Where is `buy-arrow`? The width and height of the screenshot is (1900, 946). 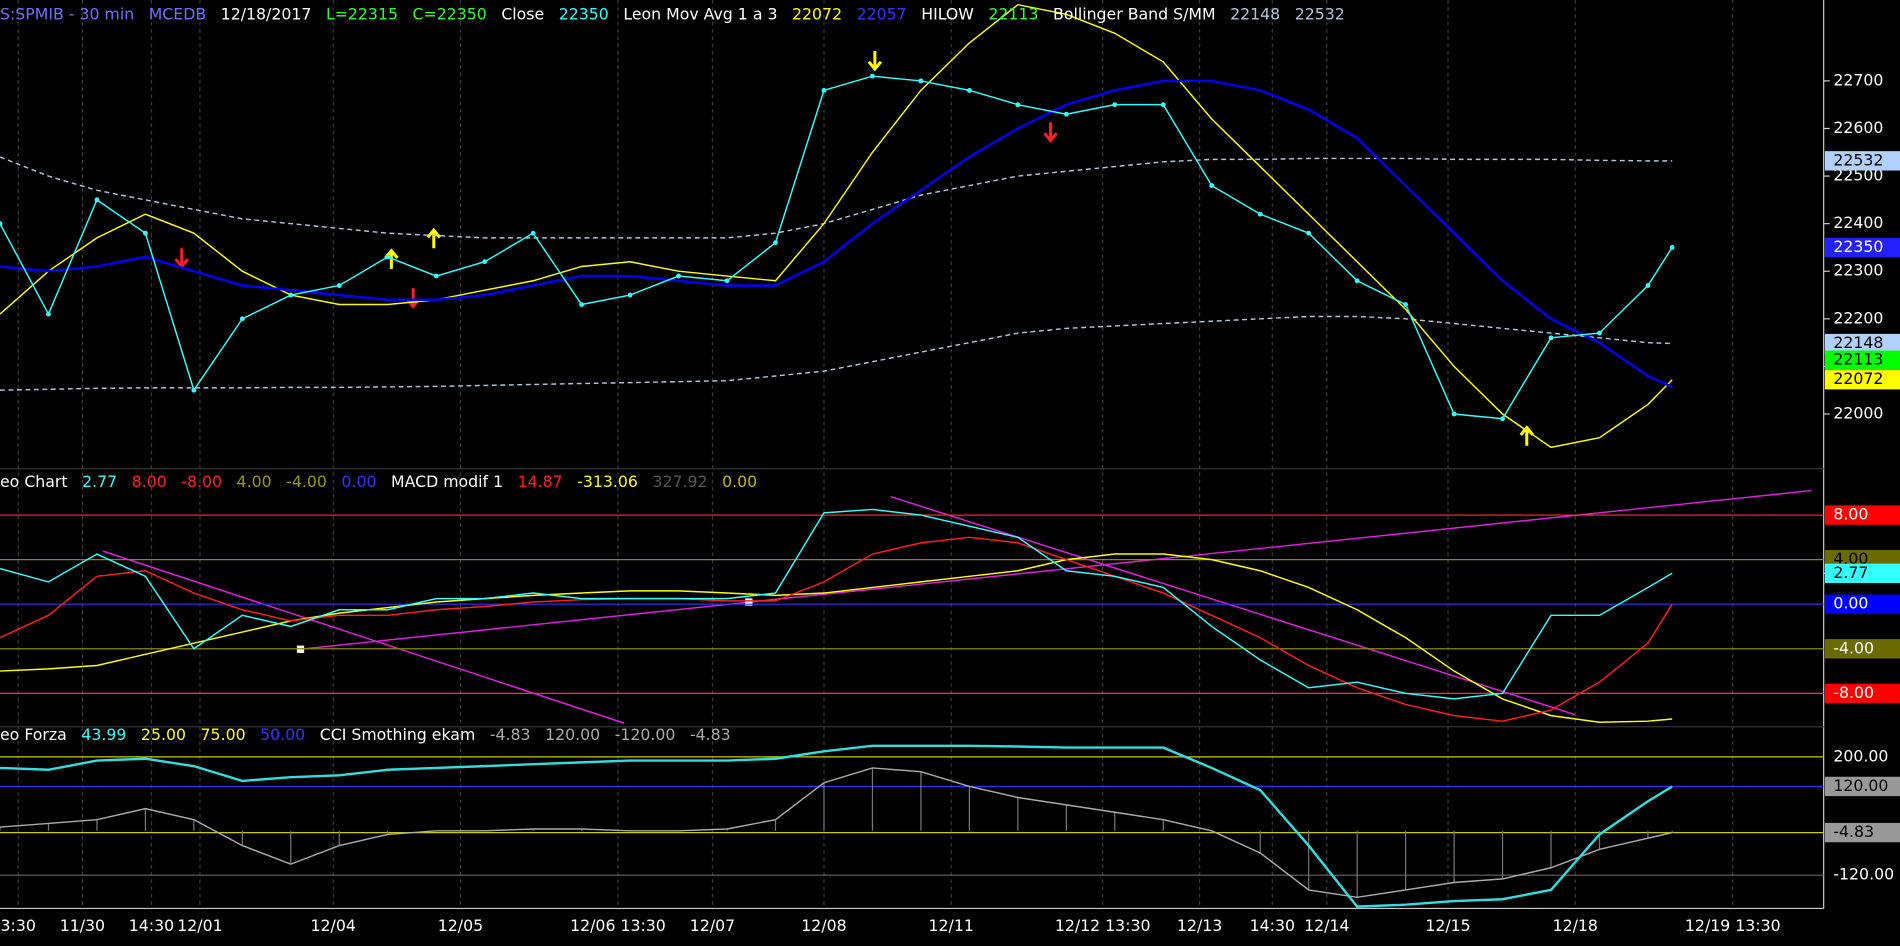 buy-arrow is located at coordinates (434, 238).